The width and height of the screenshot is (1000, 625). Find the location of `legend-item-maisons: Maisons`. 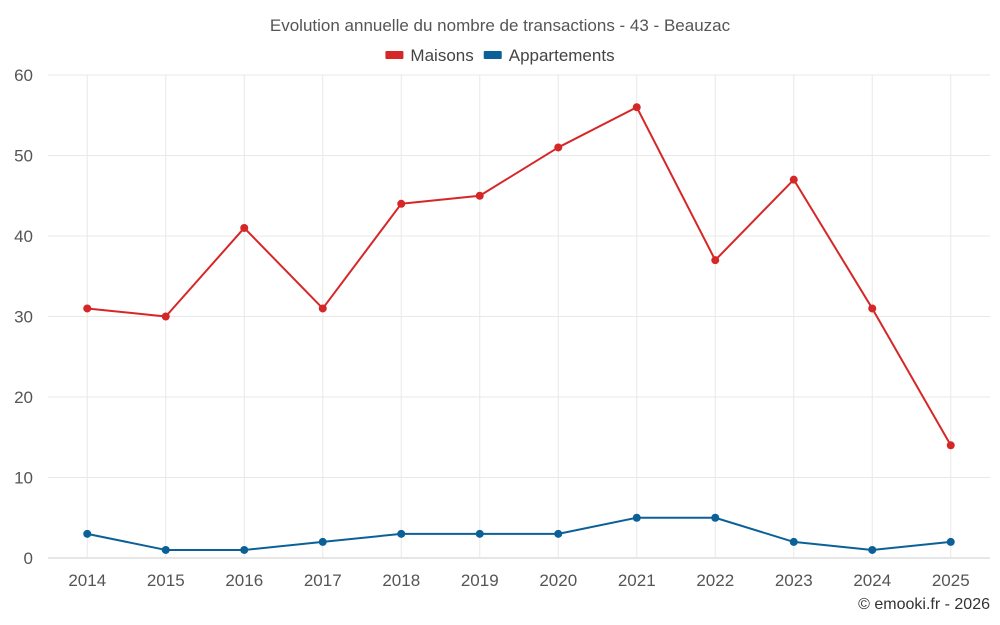

legend-item-maisons: Maisons is located at coordinates (429, 55).